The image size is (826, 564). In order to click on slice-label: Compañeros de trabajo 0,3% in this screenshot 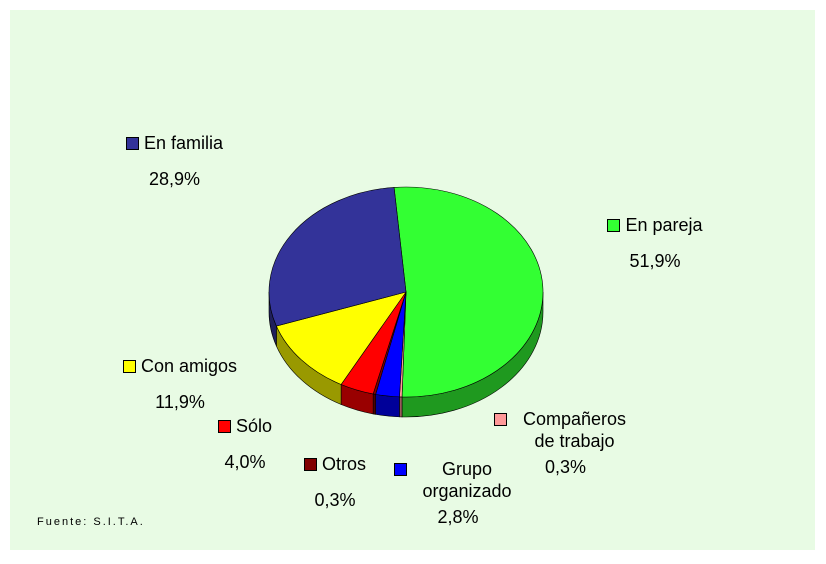, I will do `click(565, 443)`.